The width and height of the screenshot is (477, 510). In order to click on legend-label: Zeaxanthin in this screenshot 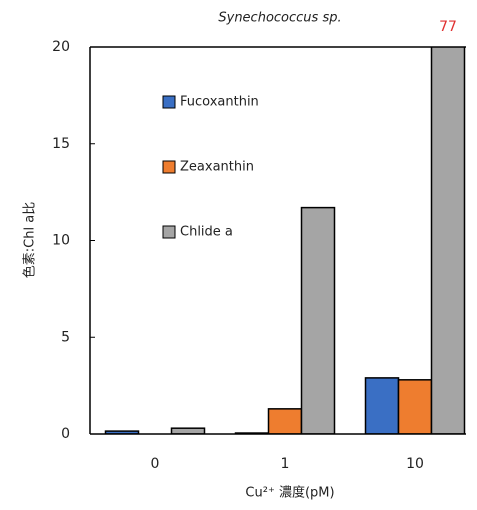, I will do `click(217, 167)`.